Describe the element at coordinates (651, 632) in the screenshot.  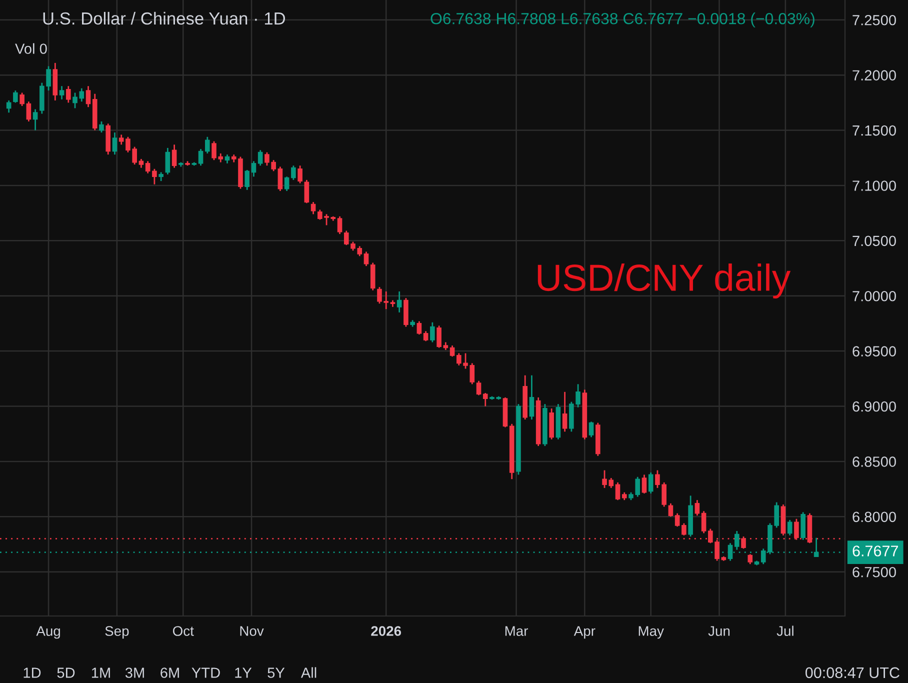
I see `x-tick-label: May` at that location.